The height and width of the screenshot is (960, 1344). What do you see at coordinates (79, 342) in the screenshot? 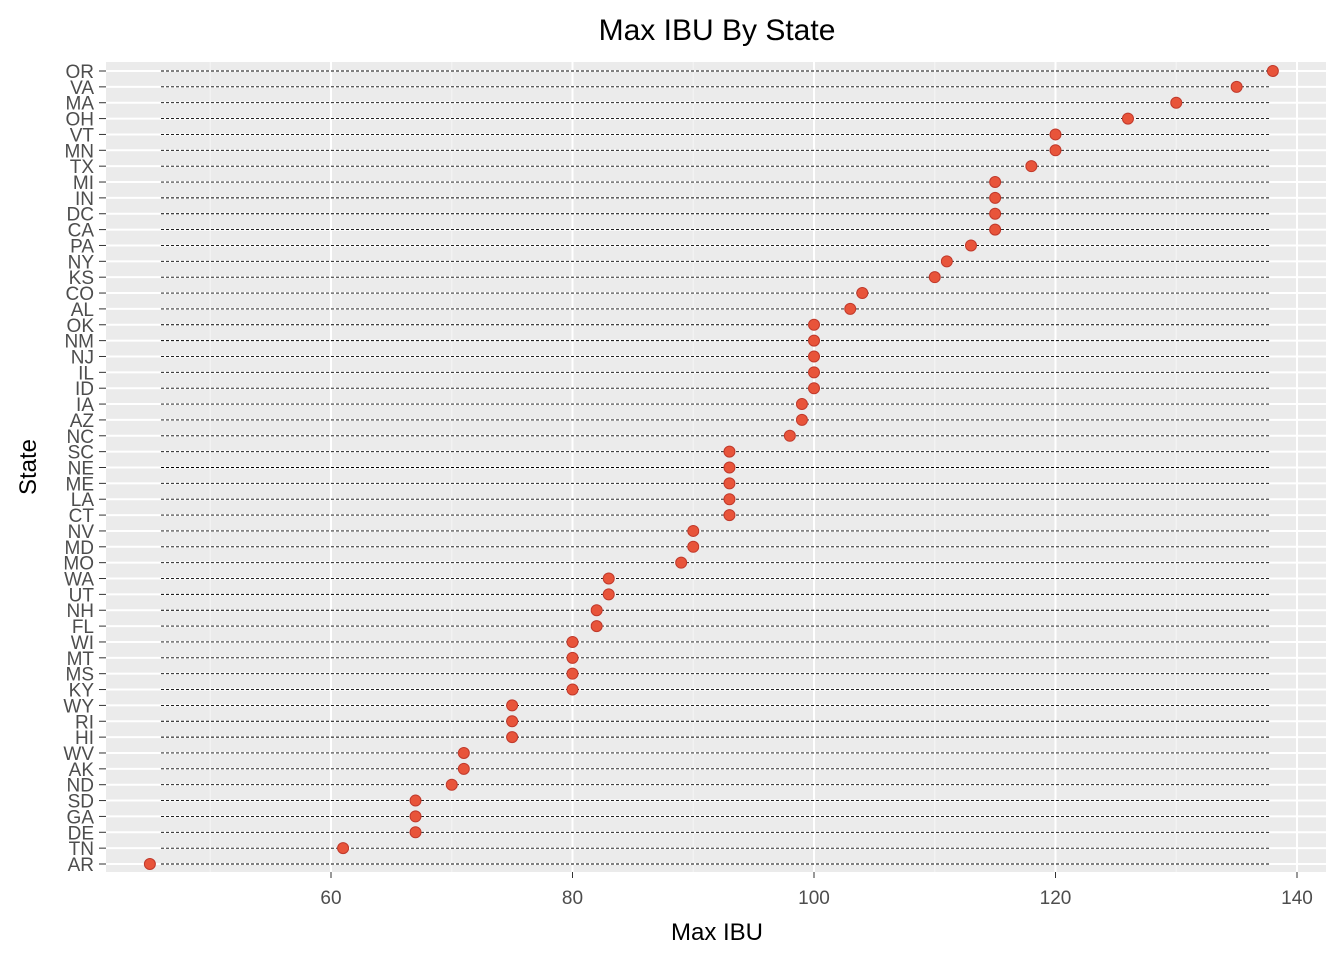
I see `y-tick-label: NM` at bounding box center [79, 342].